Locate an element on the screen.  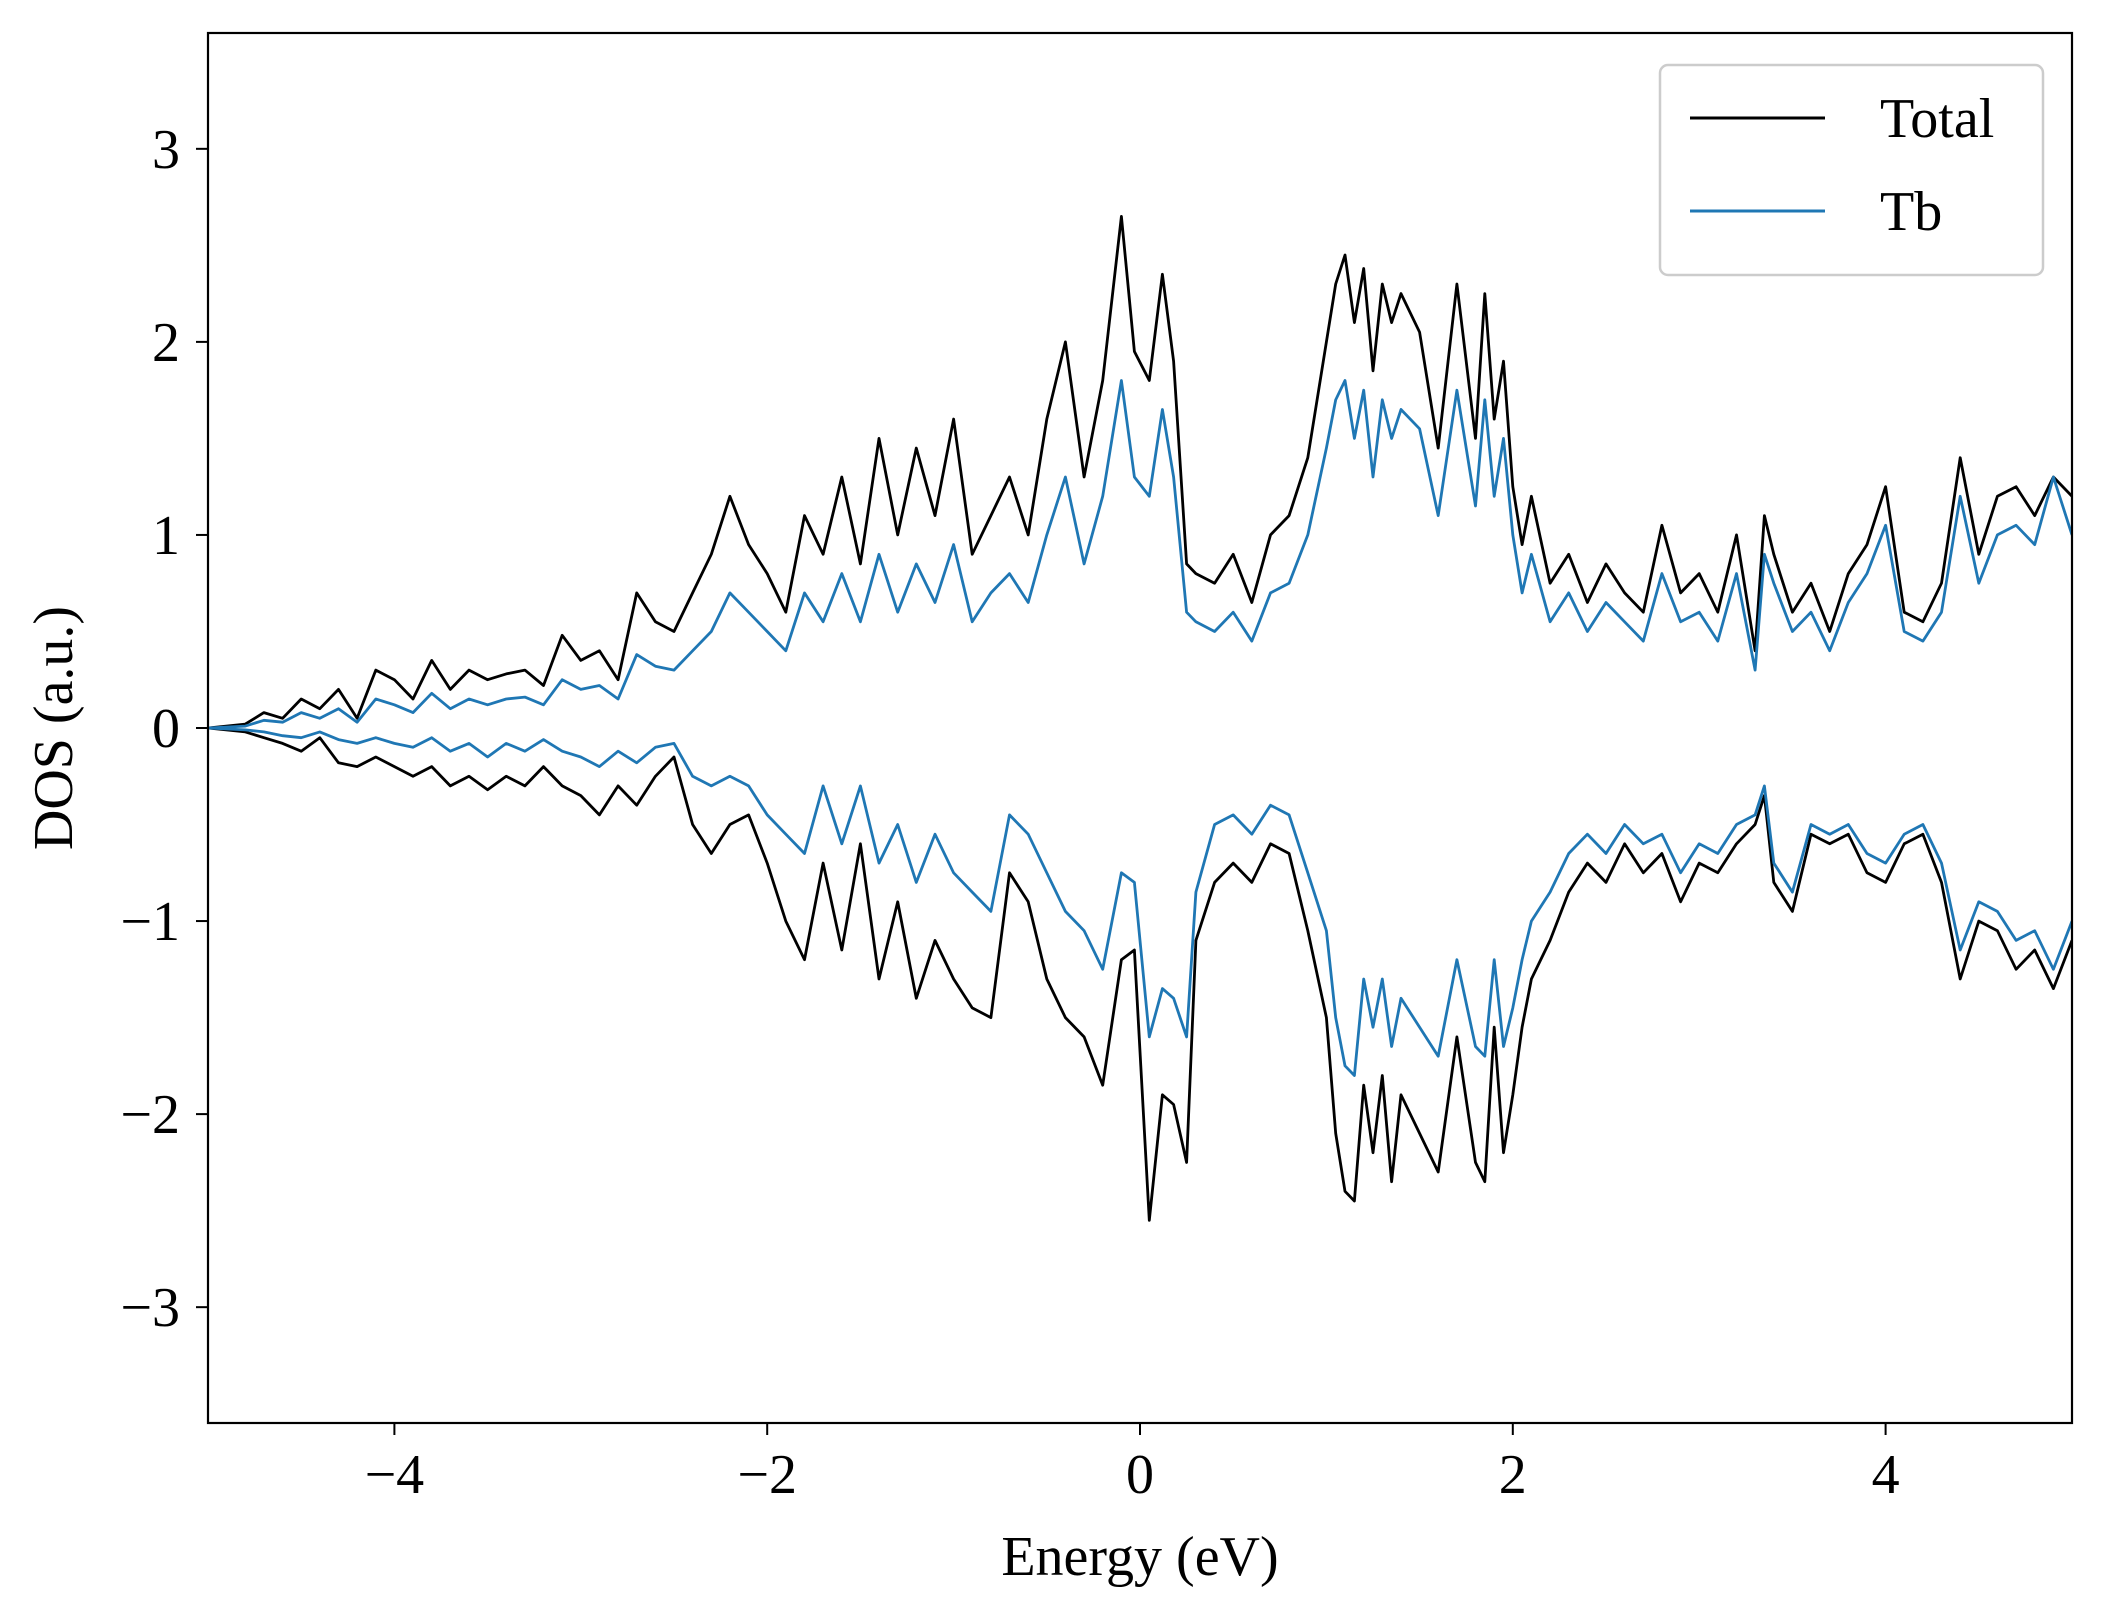
y-tick-label: 2 is located at coordinates (166, 343).